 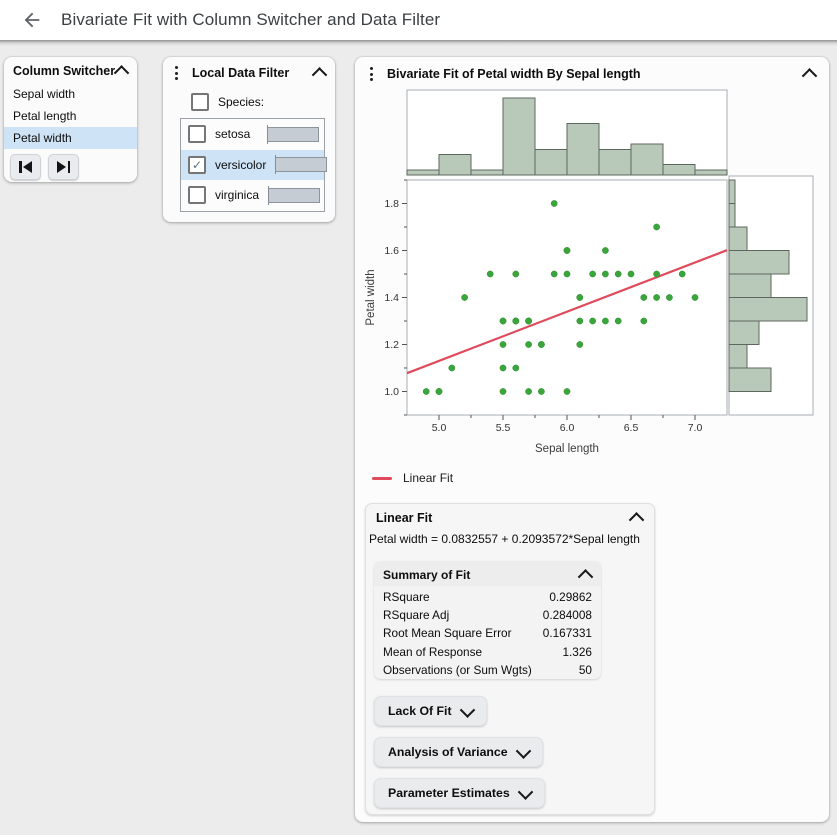 I want to click on legend-label: Linear Fit, so click(x=428, y=478).